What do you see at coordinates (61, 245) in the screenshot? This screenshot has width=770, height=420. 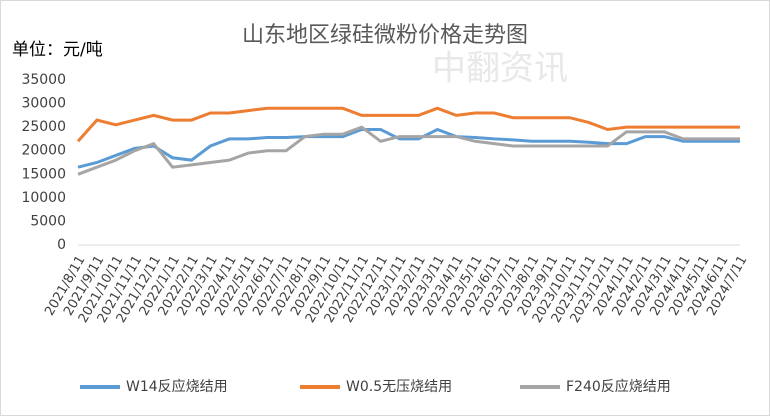 I see `y-tick-label: 0` at bounding box center [61, 245].